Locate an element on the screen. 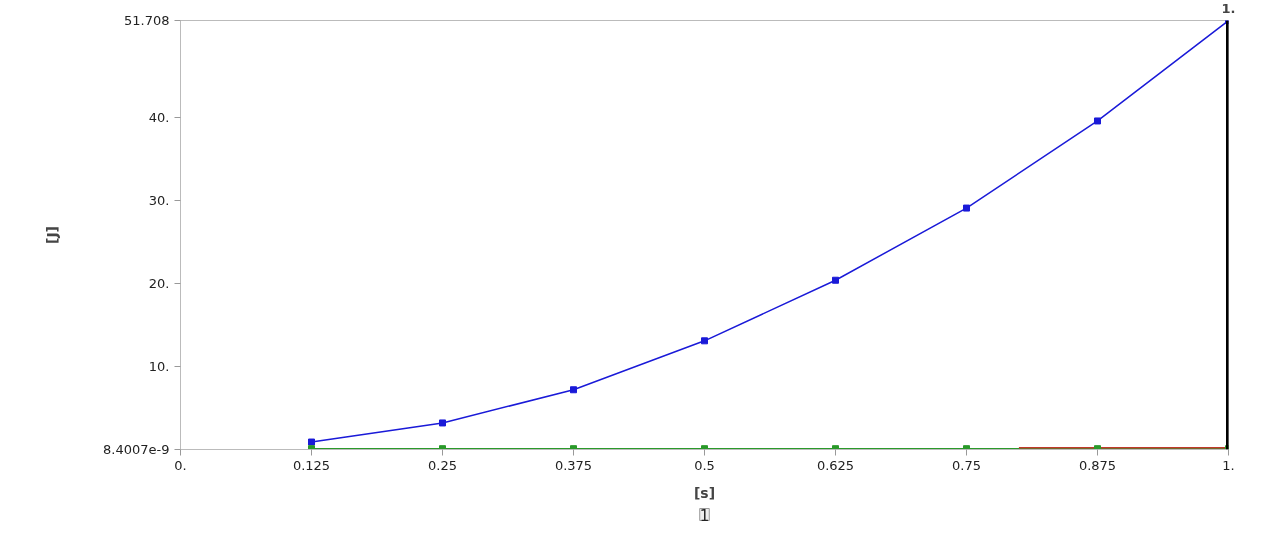 The height and width of the screenshot is (559, 1281). x-tick-label: 0.125 is located at coordinates (311, 465).